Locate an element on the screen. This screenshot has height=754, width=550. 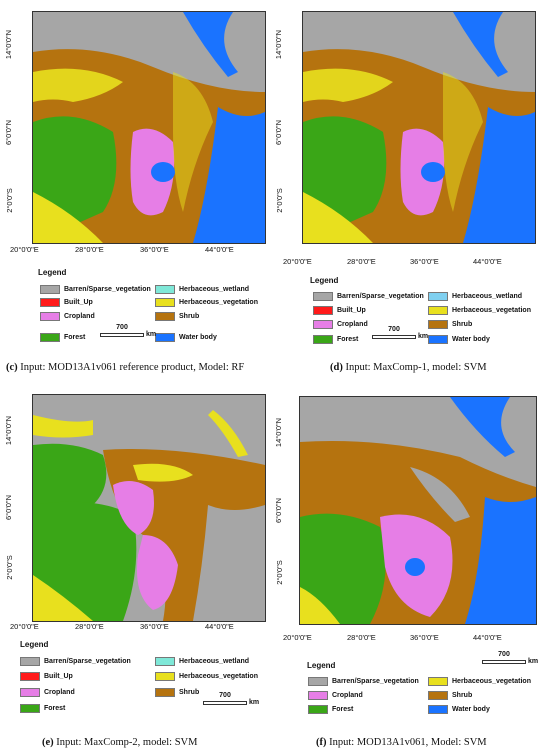
map-e-graphic is located at coordinates (149, 508).